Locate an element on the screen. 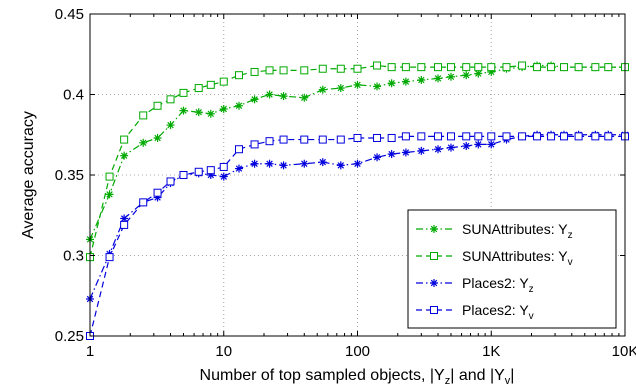 Image resolution: width=636 pixels, height=387 pixels. x-tick-label: 1K is located at coordinates (491, 351).